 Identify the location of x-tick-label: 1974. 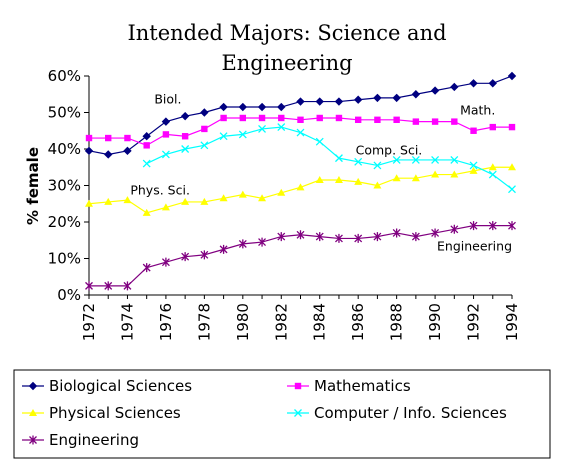
(127, 322).